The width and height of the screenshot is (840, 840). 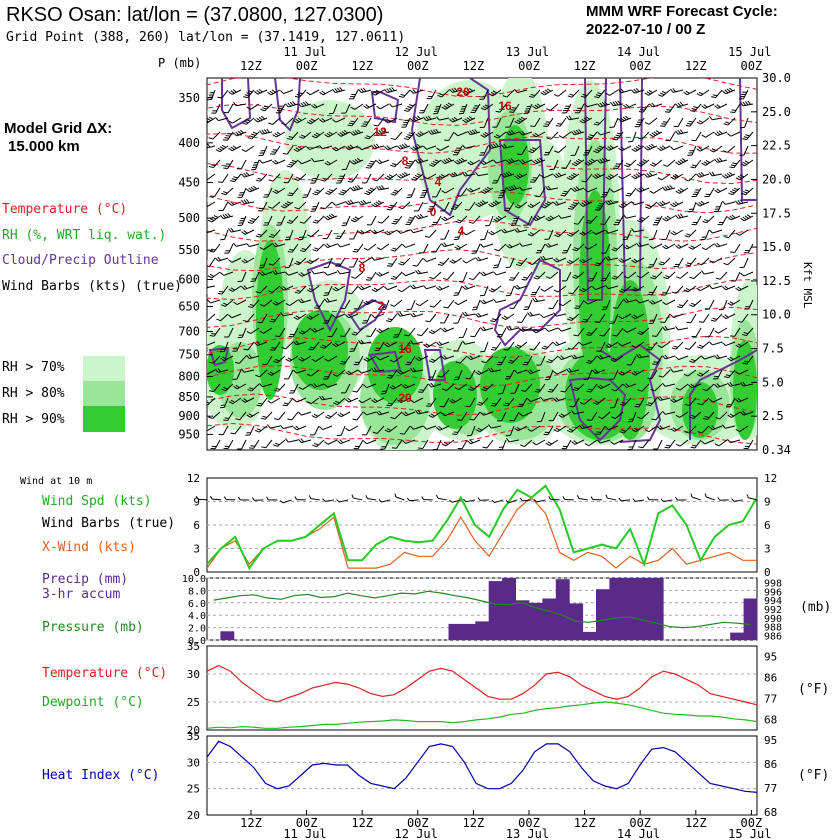 What do you see at coordinates (193, 646) in the screenshot?
I see `temp-ytick: 35` at bounding box center [193, 646].